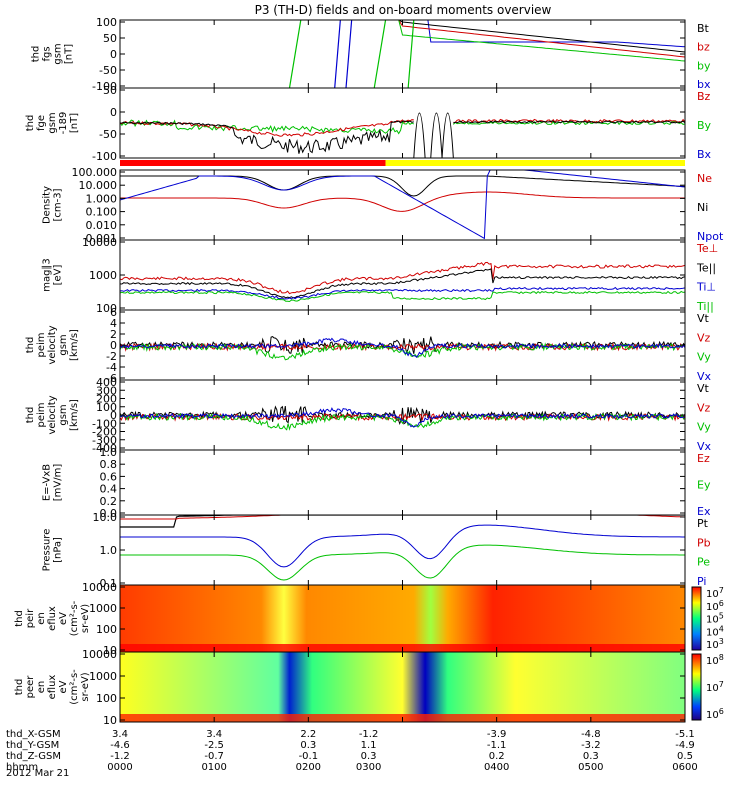 The width and height of the screenshot is (750, 800). I want to click on colorbar-tick: 10⁶, so click(715, 606).